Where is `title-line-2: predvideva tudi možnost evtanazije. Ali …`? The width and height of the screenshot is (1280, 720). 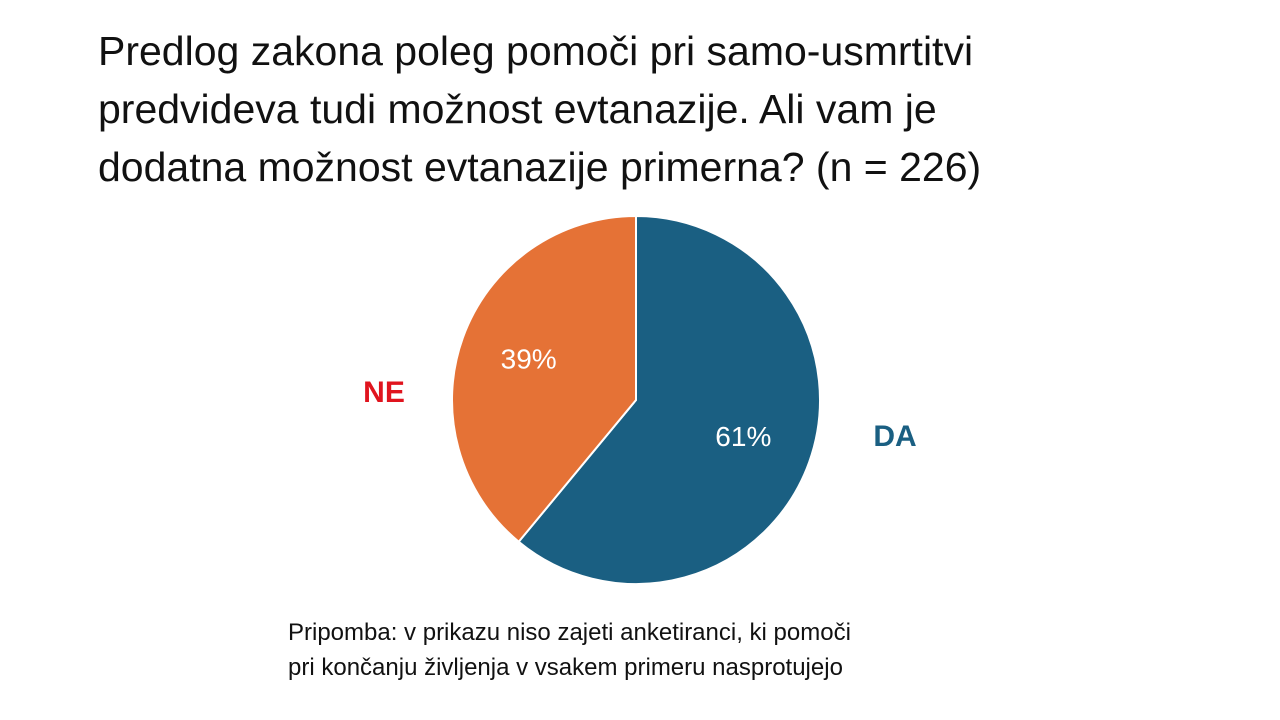 title-line-2: predvideva tudi možnost evtanazije. Ali … is located at coordinates (517, 109).